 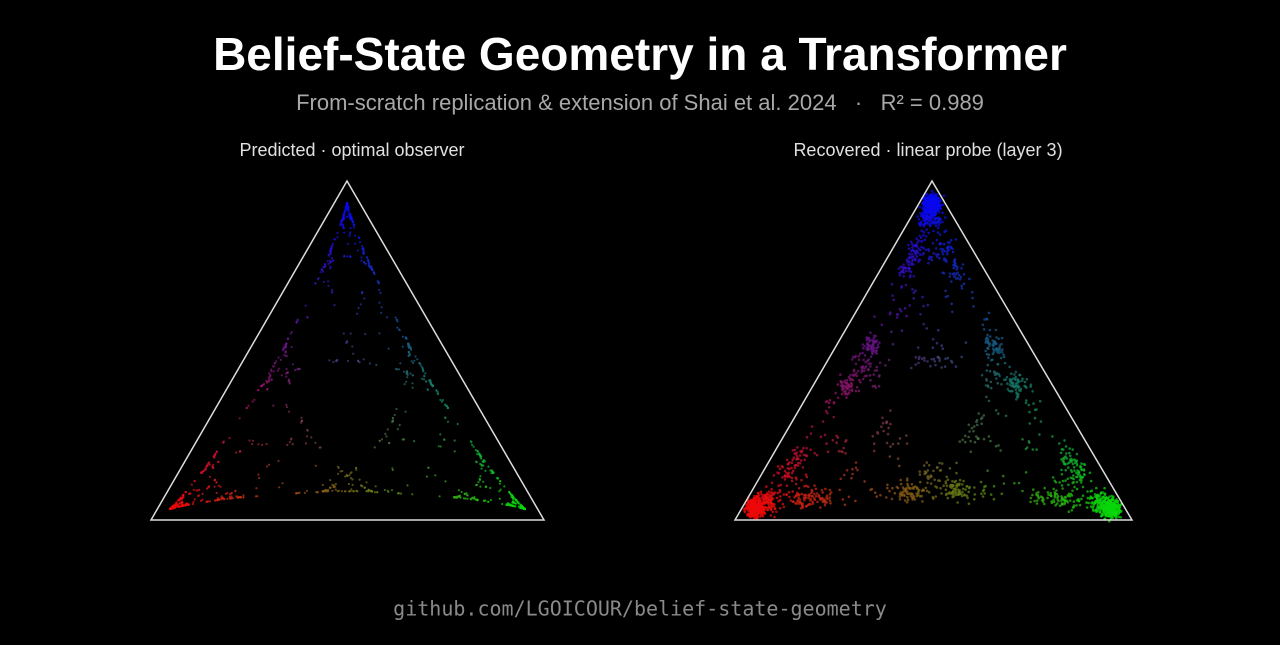 I want to click on panel-title: Recovered · linear probe (layer 3), so click(x=927, y=150).